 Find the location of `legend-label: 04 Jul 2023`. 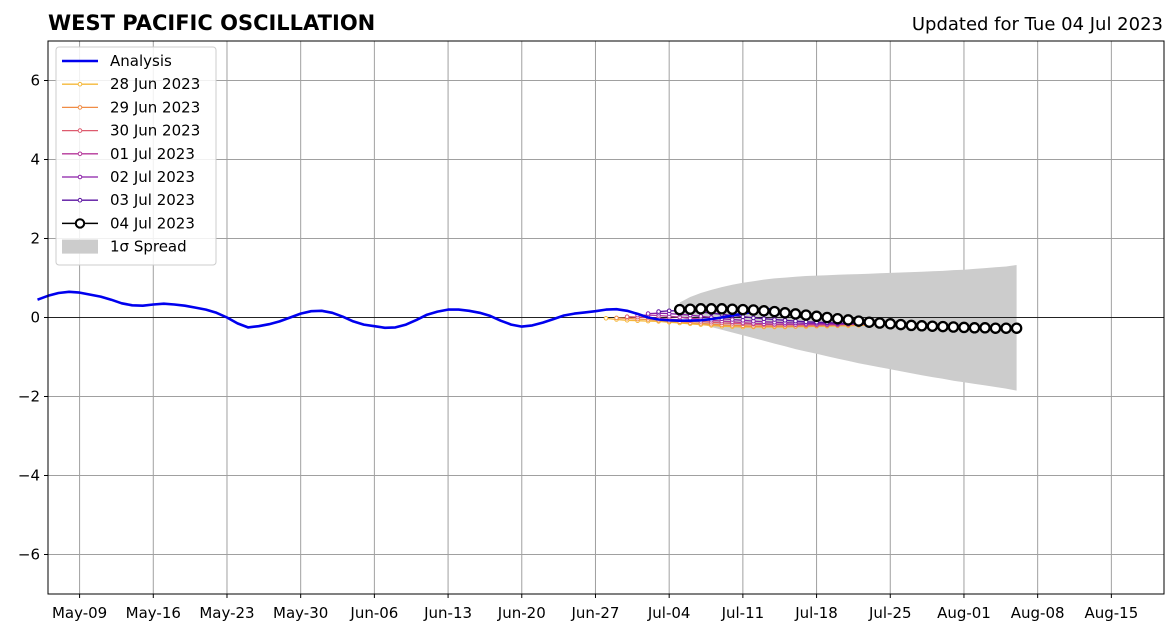

legend-label: 04 Jul 2023 is located at coordinates (152, 223).